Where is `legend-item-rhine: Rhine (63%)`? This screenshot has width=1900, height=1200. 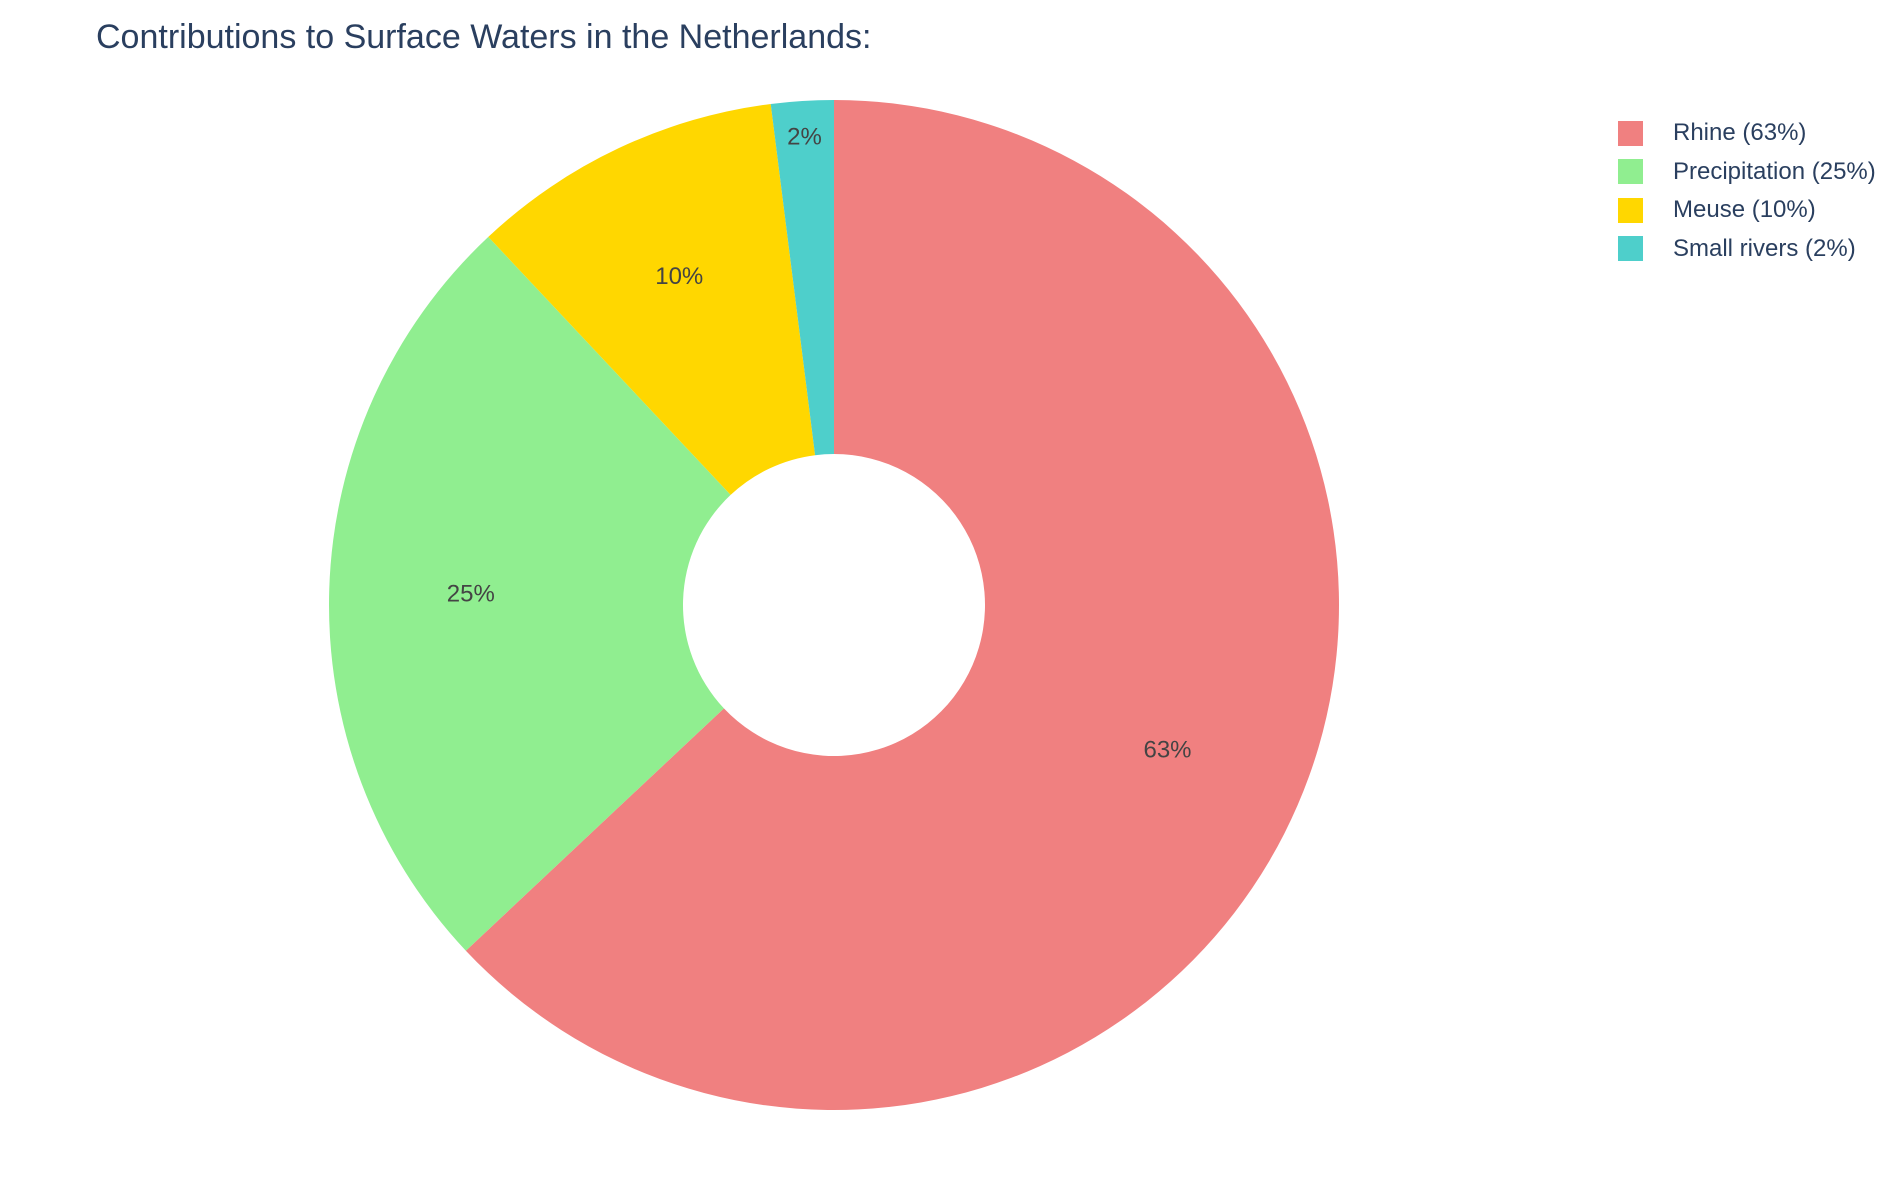
legend-item-rhine: Rhine (63%) is located at coordinates (1747, 133).